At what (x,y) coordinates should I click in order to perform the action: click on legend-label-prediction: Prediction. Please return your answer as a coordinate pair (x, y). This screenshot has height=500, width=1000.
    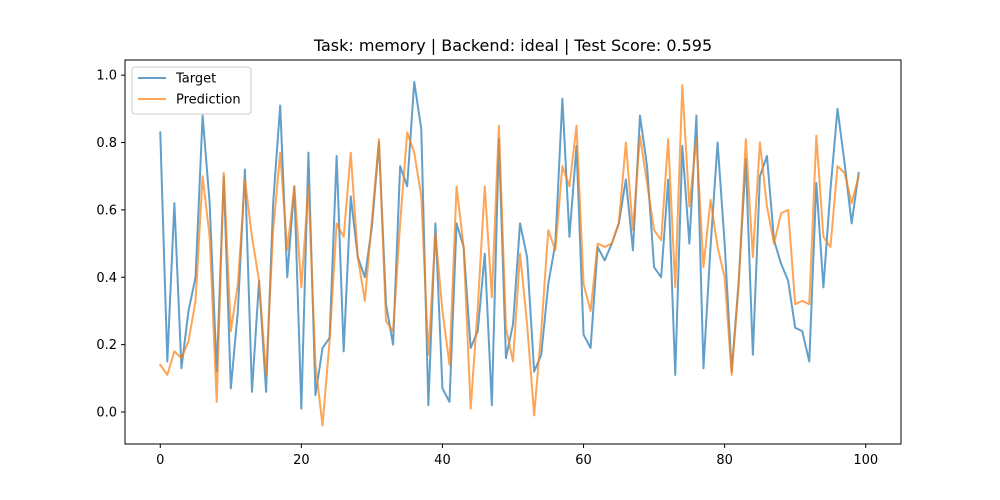
    Looking at the image, I should click on (208, 100).